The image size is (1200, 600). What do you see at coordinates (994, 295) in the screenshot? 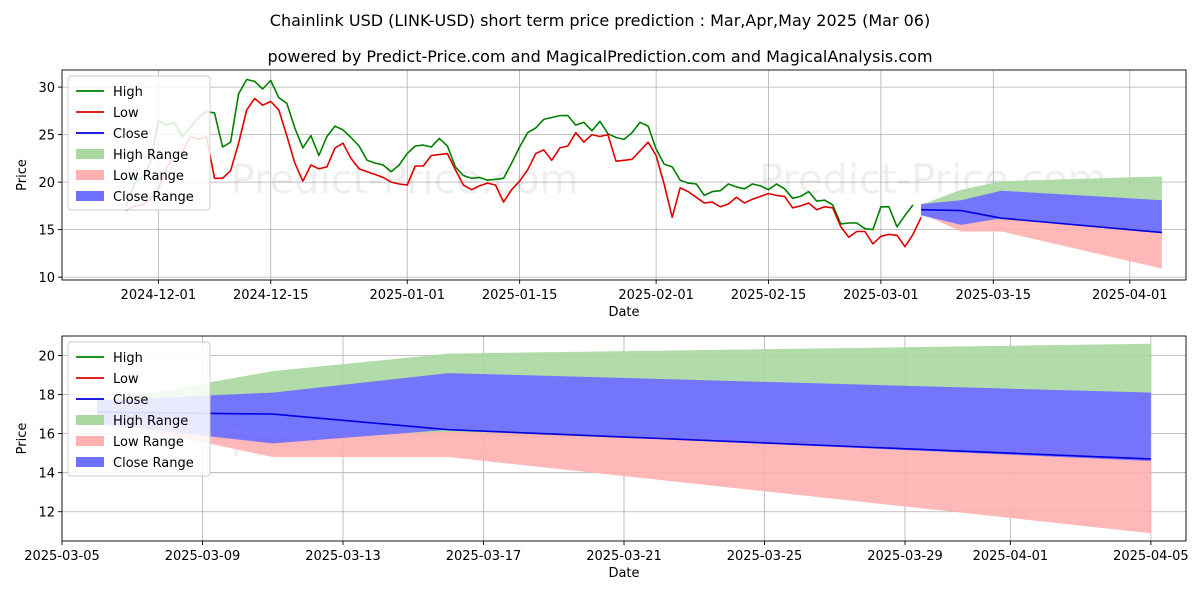
I see `x-tick-label: 2025-03-15` at bounding box center [994, 295].